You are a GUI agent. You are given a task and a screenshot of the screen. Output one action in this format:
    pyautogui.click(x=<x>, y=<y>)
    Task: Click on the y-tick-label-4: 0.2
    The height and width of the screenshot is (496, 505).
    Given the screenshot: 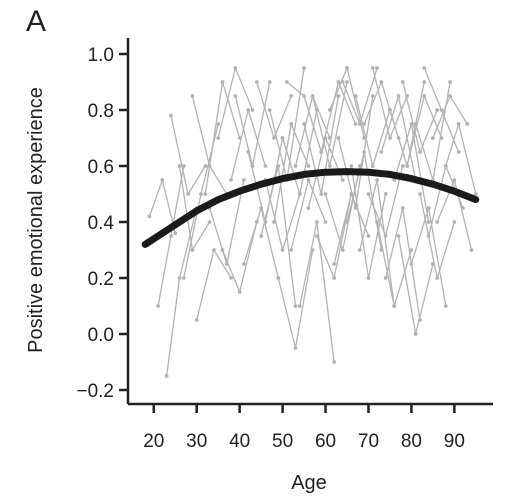 What is the action you would take?
    pyautogui.click(x=101, y=279)
    